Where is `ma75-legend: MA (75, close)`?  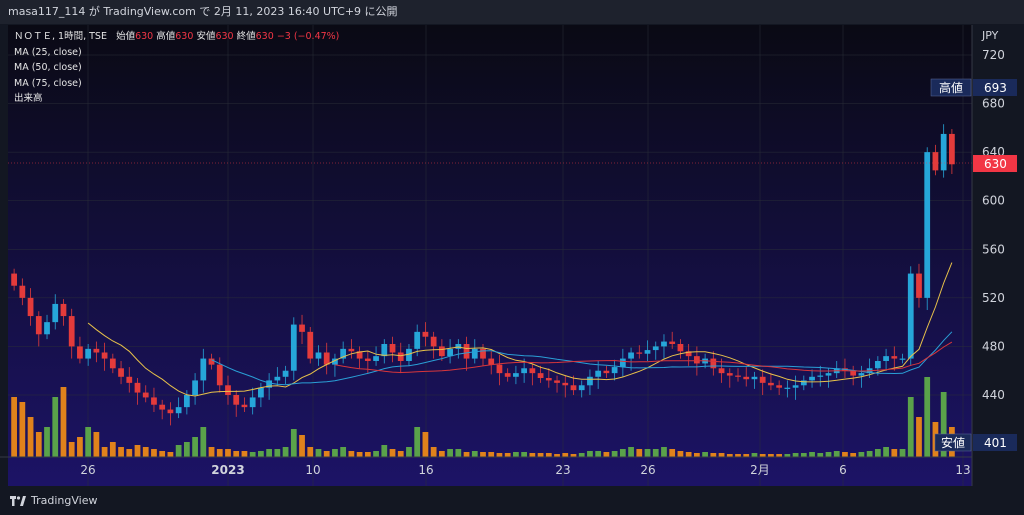 ma75-legend: MA (75, close) is located at coordinates (48, 83).